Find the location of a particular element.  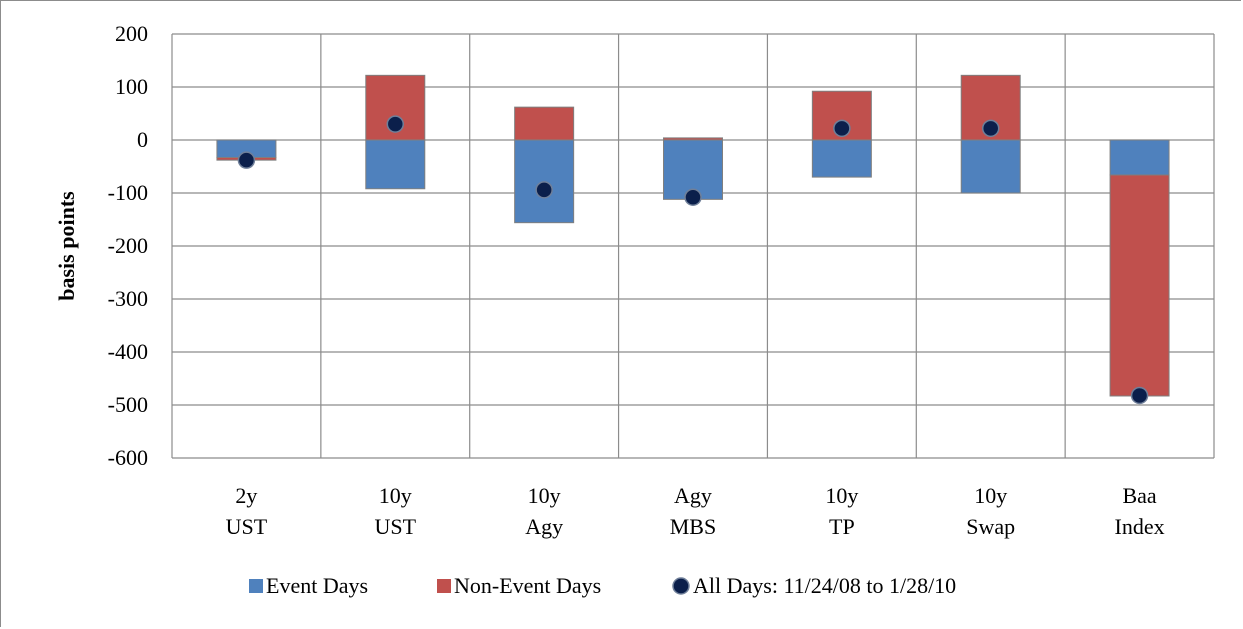

x-tick-label: 2y is located at coordinates (246, 495).